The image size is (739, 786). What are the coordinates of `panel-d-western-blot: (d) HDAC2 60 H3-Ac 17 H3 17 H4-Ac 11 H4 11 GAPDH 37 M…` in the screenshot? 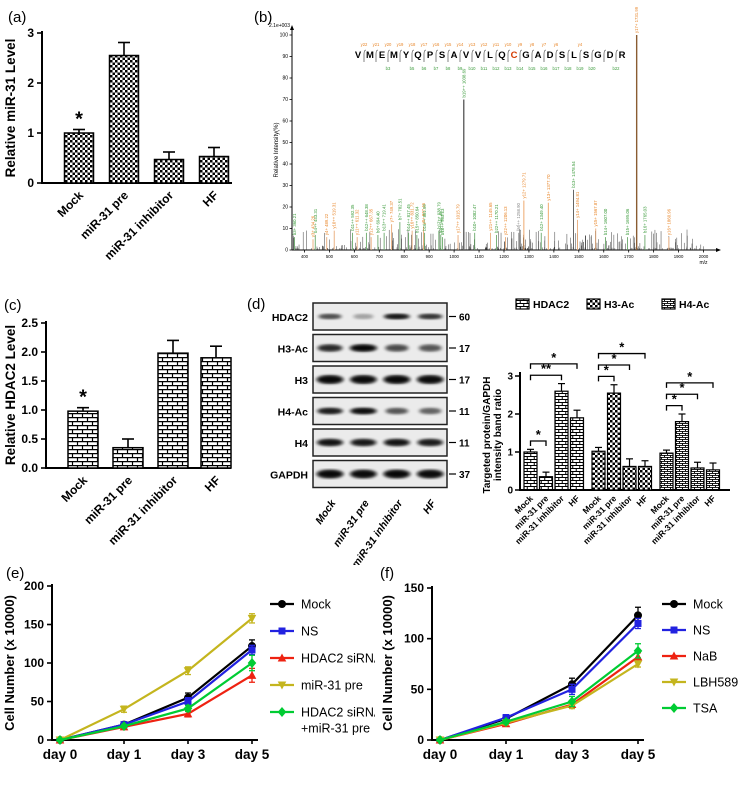 It's located at (359, 430).